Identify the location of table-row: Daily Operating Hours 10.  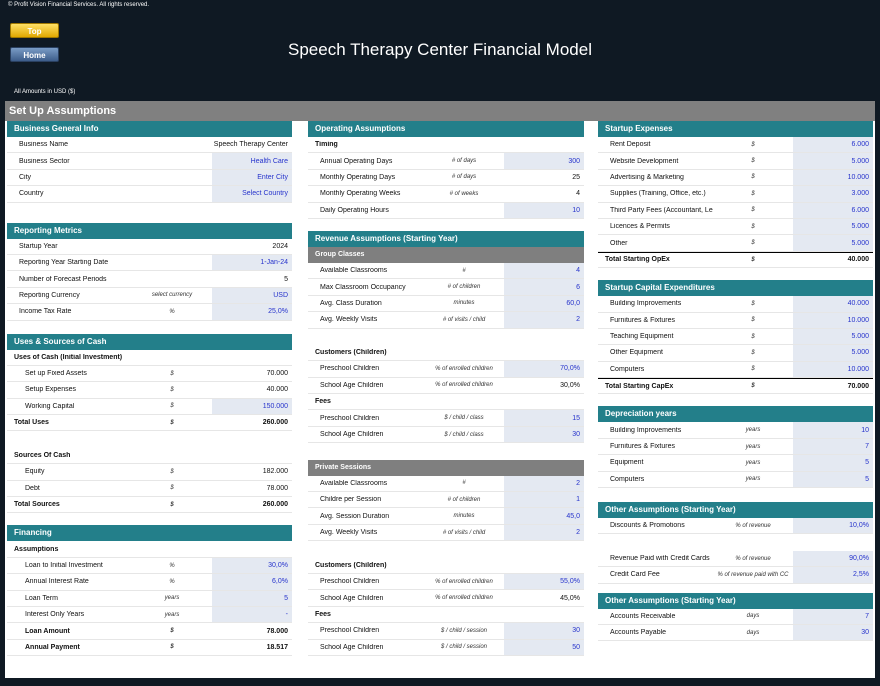
(446, 210).